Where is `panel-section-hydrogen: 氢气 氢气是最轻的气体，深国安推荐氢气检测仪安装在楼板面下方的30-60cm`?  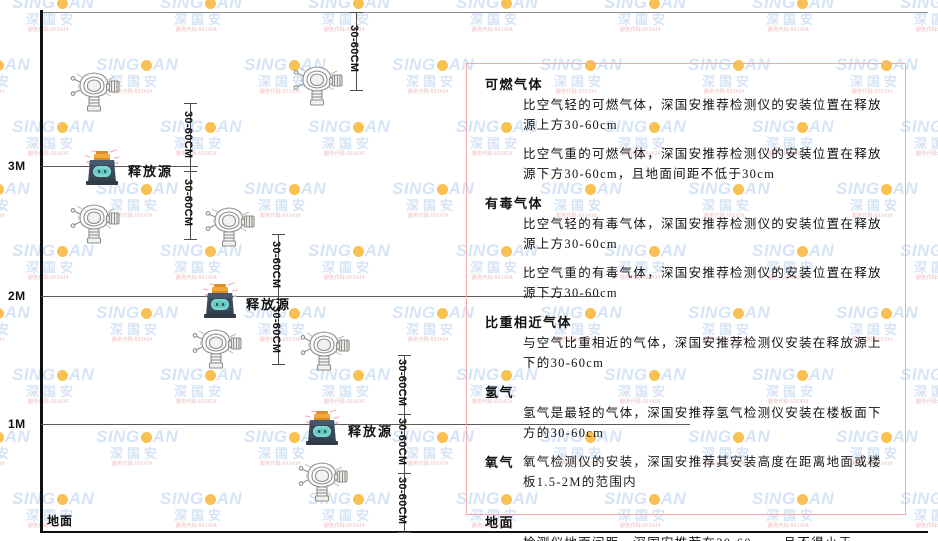 panel-section-hydrogen: 氢气 氢气是最轻的气体，深国安推荐氢气检测仪安装在楼板面下方的30-60cm is located at coordinates (686, 412).